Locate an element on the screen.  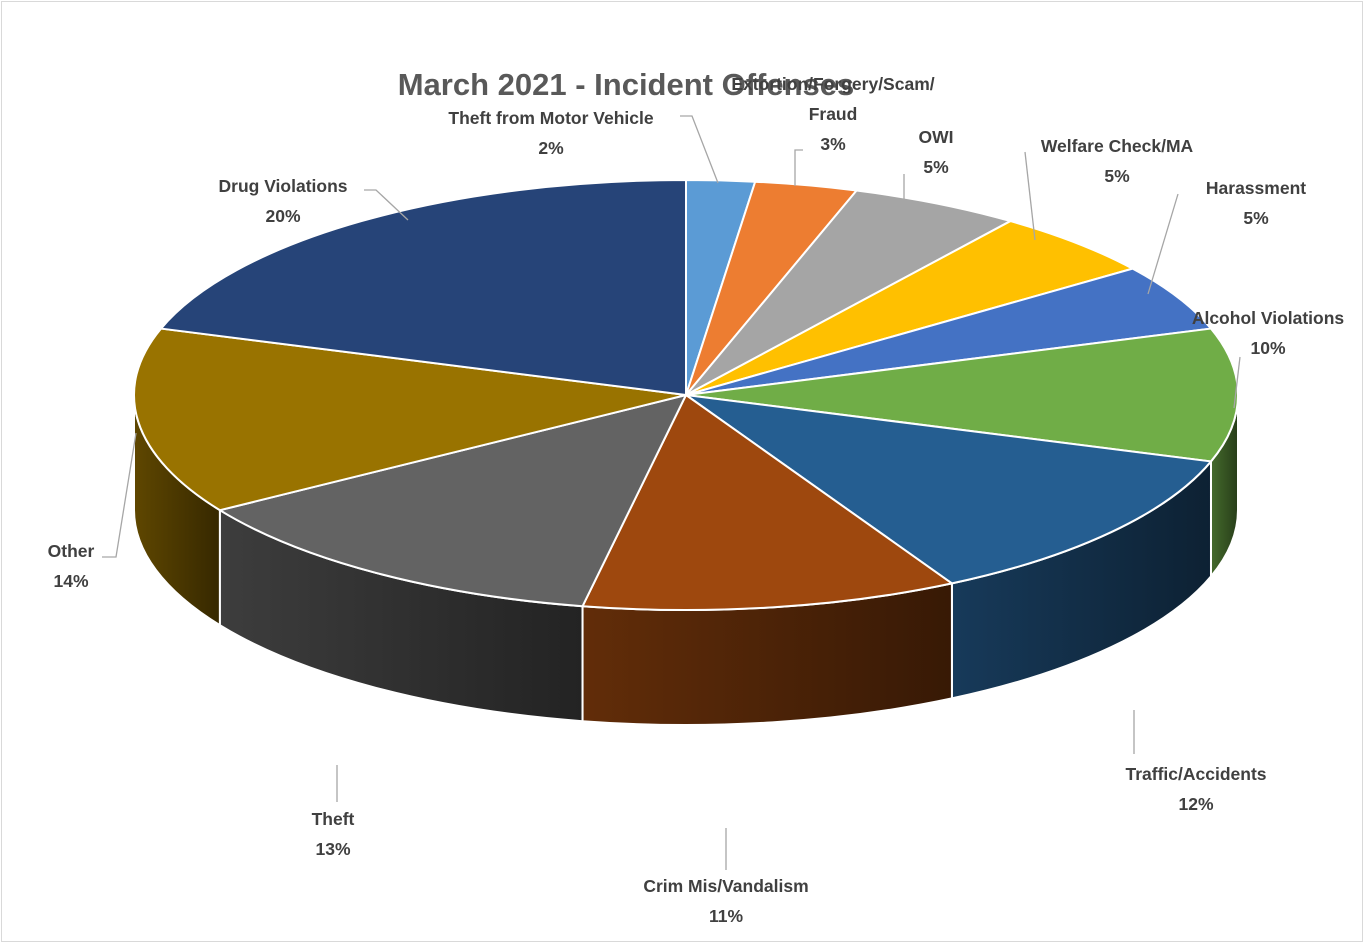
label-name-extortion-forgery-scam-fraud: Extortion/Forgery/Scam/ is located at coordinates (832, 84).